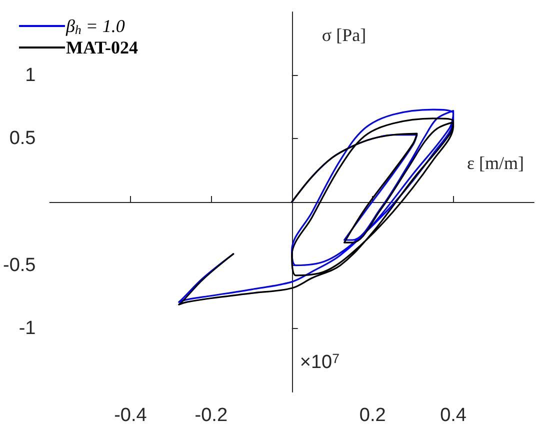 This screenshot has height=425, width=536. Describe the element at coordinates (131, 415) in the screenshot. I see `x-tick-label: -0.4` at that location.